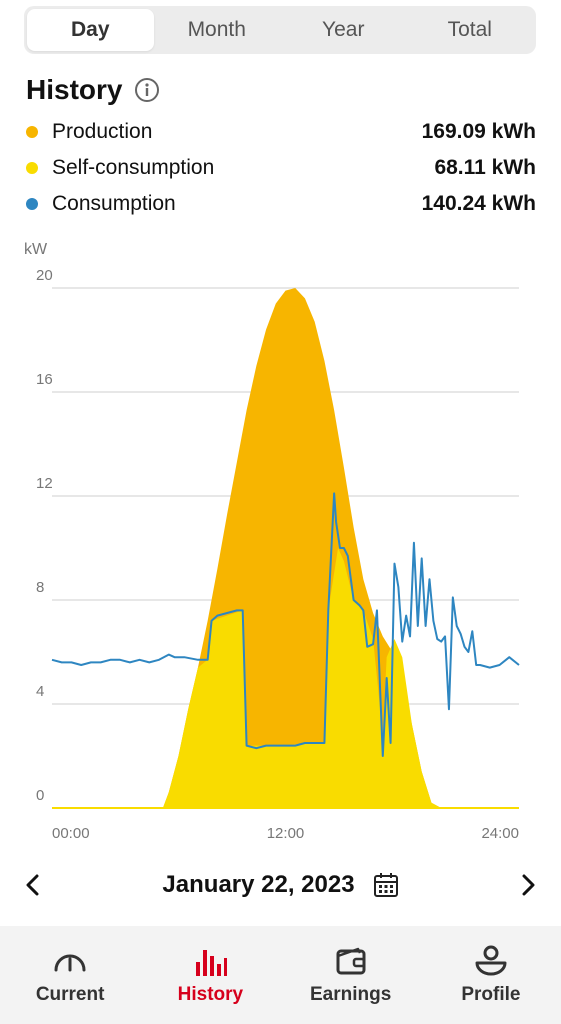 Image resolution: width=561 pixels, height=1024 pixels. Describe the element at coordinates (70, 975) in the screenshot. I see `nav-current: Current` at that location.